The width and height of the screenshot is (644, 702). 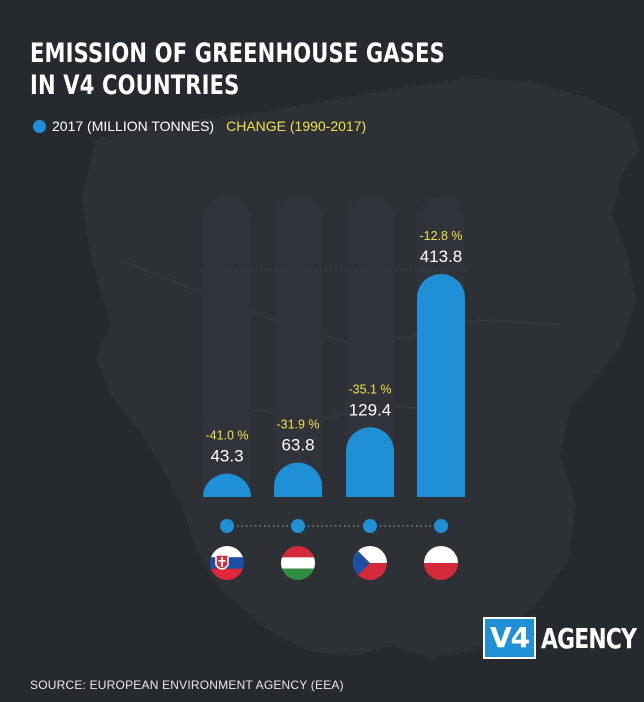 I want to click on change-label: -35.1 %, so click(x=369, y=389).